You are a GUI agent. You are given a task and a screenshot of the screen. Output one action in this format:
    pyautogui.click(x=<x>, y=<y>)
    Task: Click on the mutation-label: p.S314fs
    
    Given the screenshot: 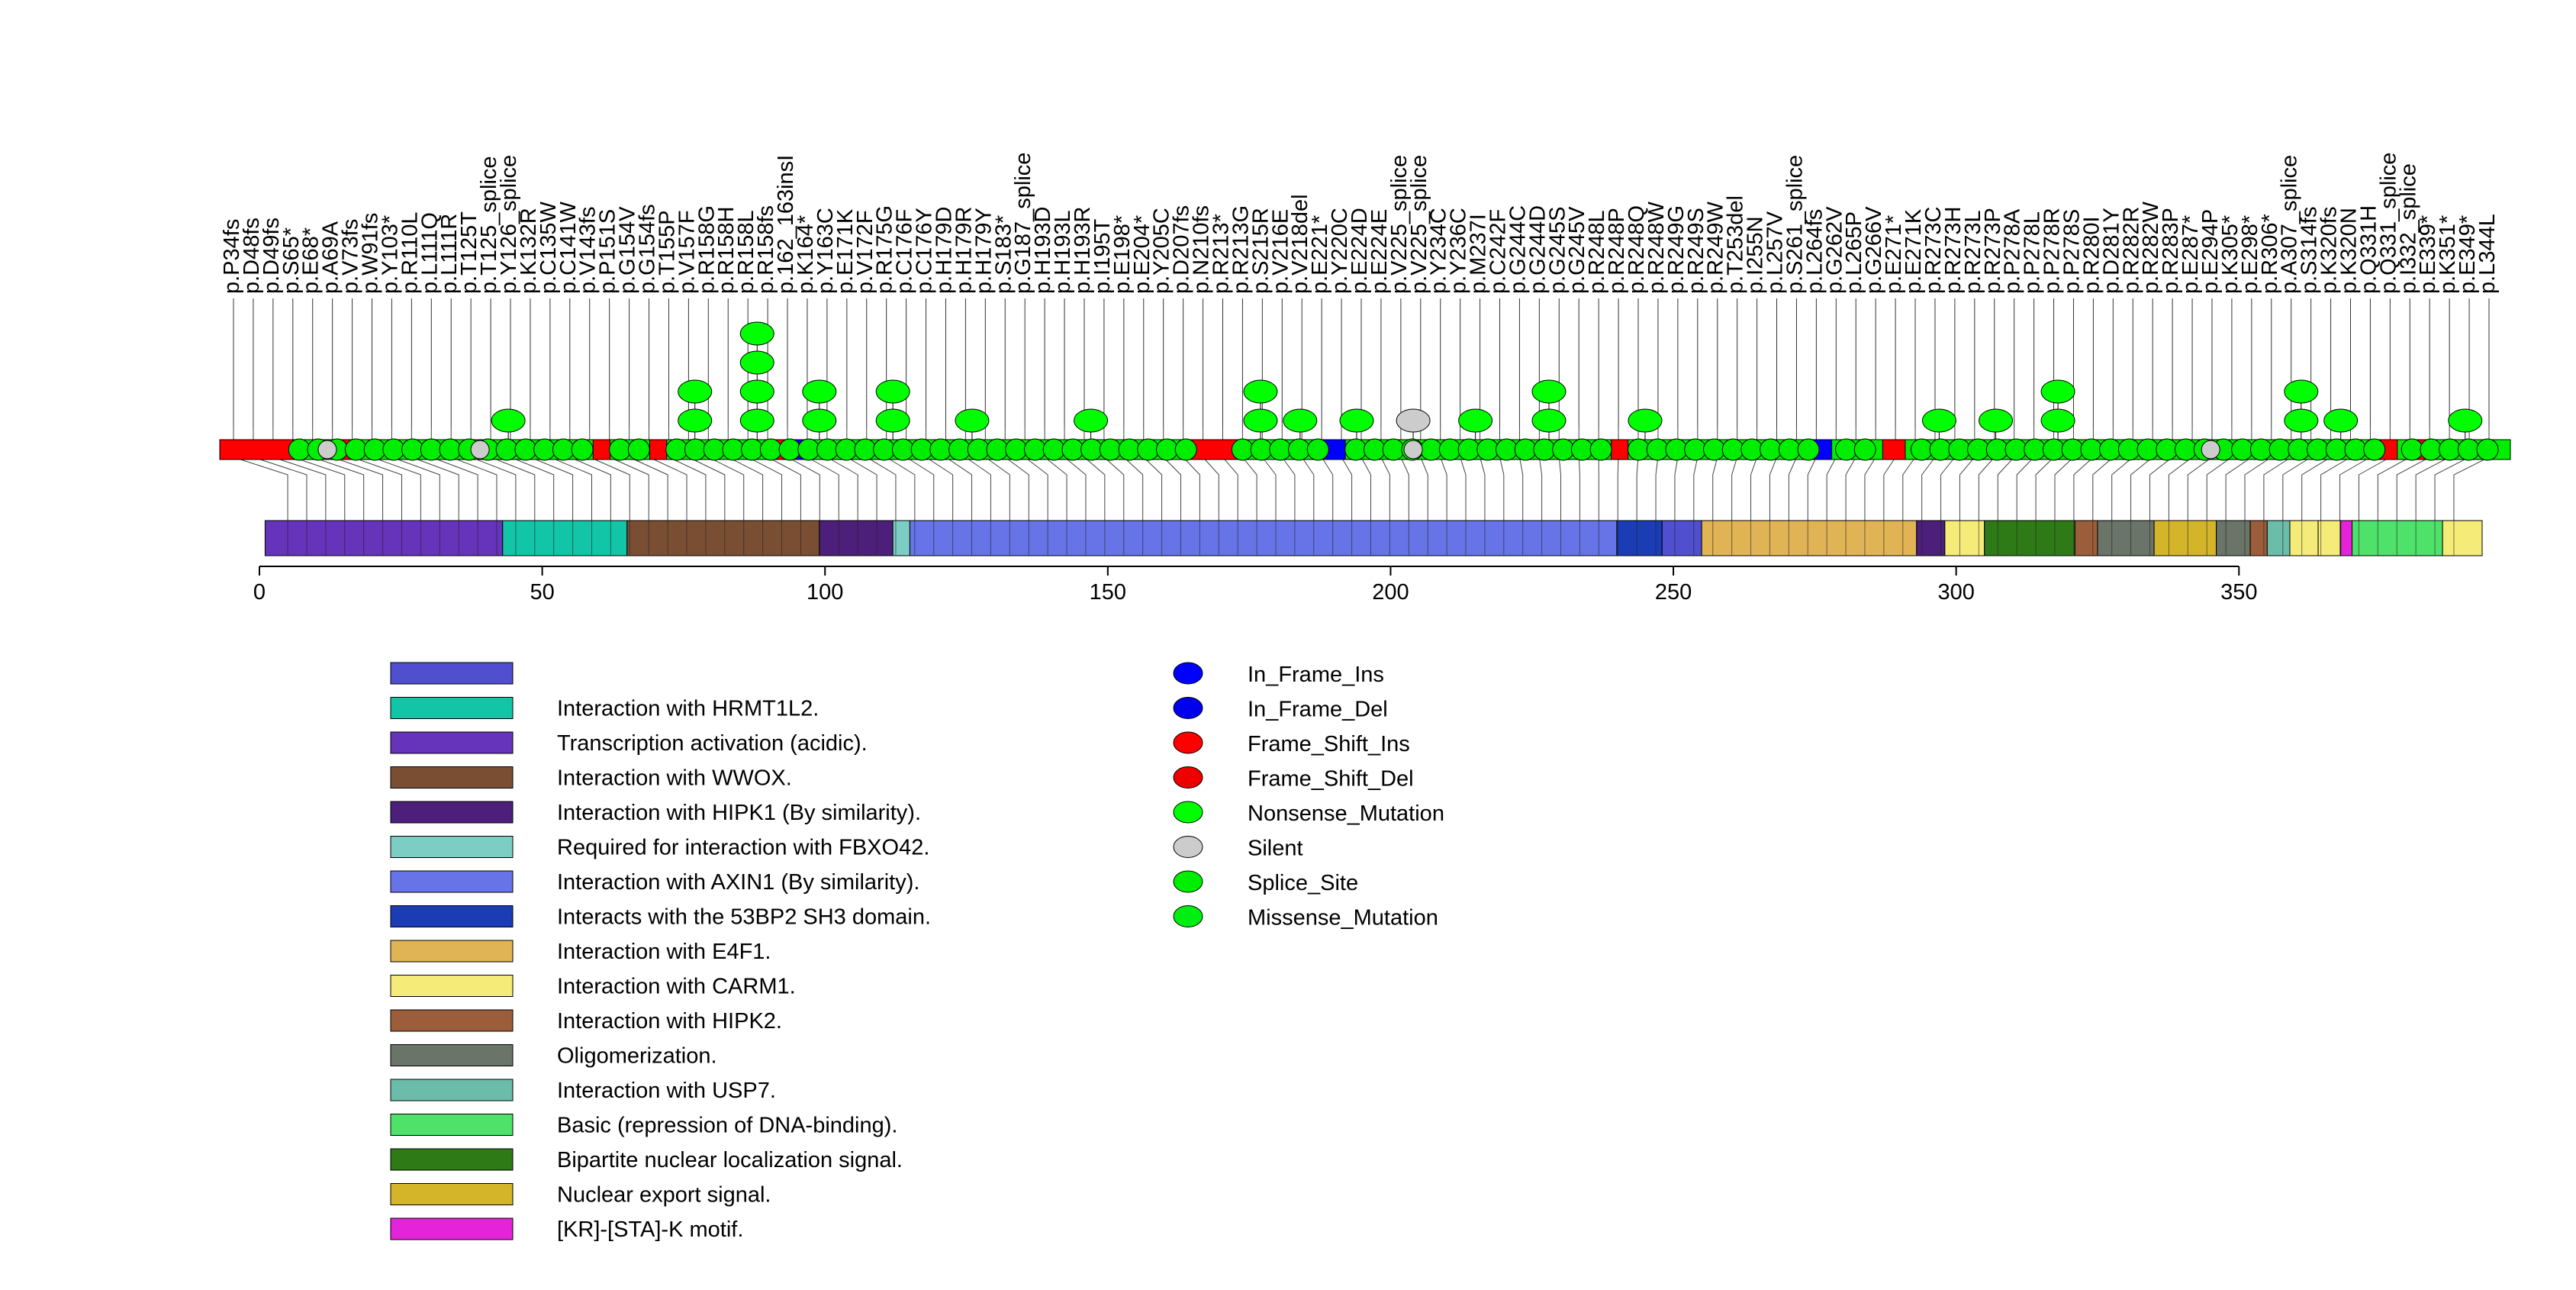 What is the action you would take?
    pyautogui.click(x=2309, y=251)
    